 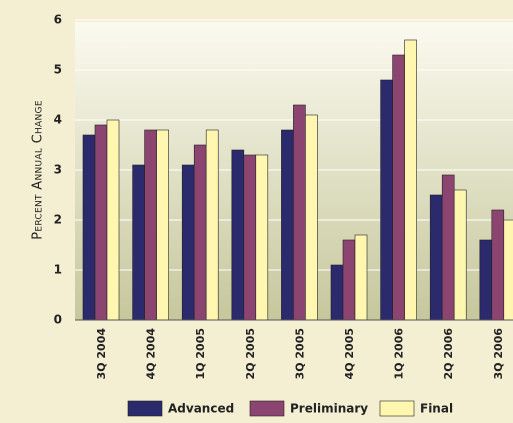 I want to click on y-tick-label: 0, so click(x=58, y=320).